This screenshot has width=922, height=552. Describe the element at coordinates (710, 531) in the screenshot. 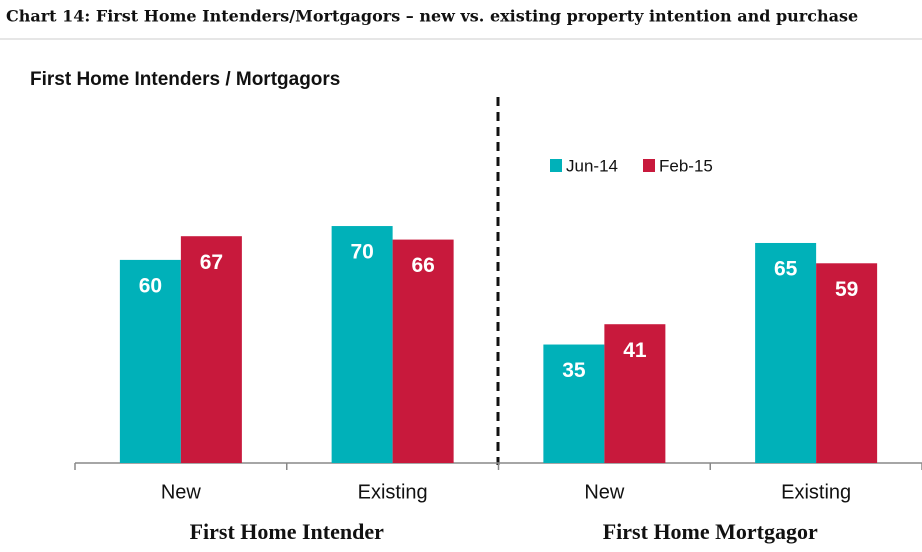

I see `group-label: First Home Mortgagor` at that location.